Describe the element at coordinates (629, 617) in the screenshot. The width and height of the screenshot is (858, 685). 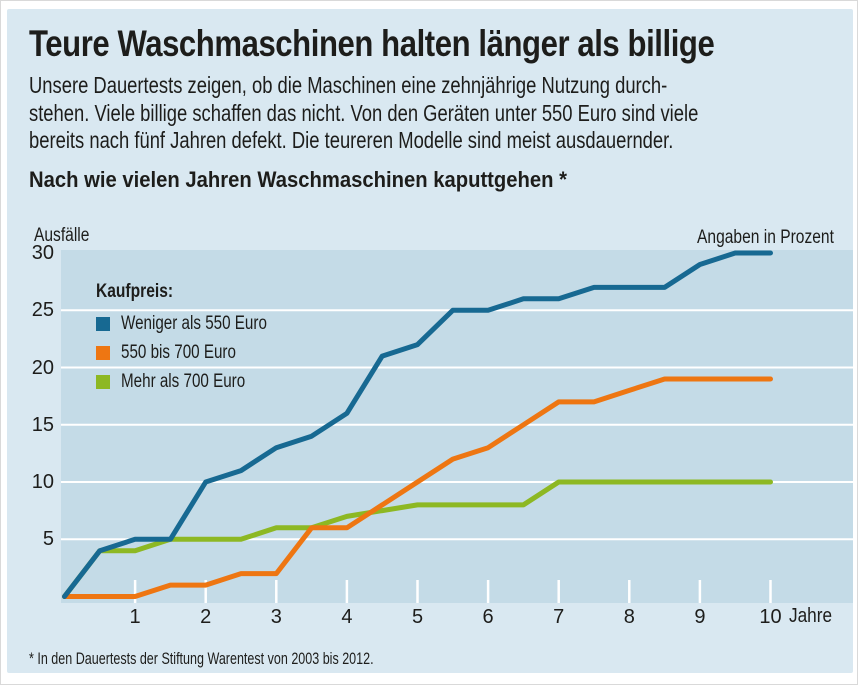
I see `x-tick-label: 8` at that location.